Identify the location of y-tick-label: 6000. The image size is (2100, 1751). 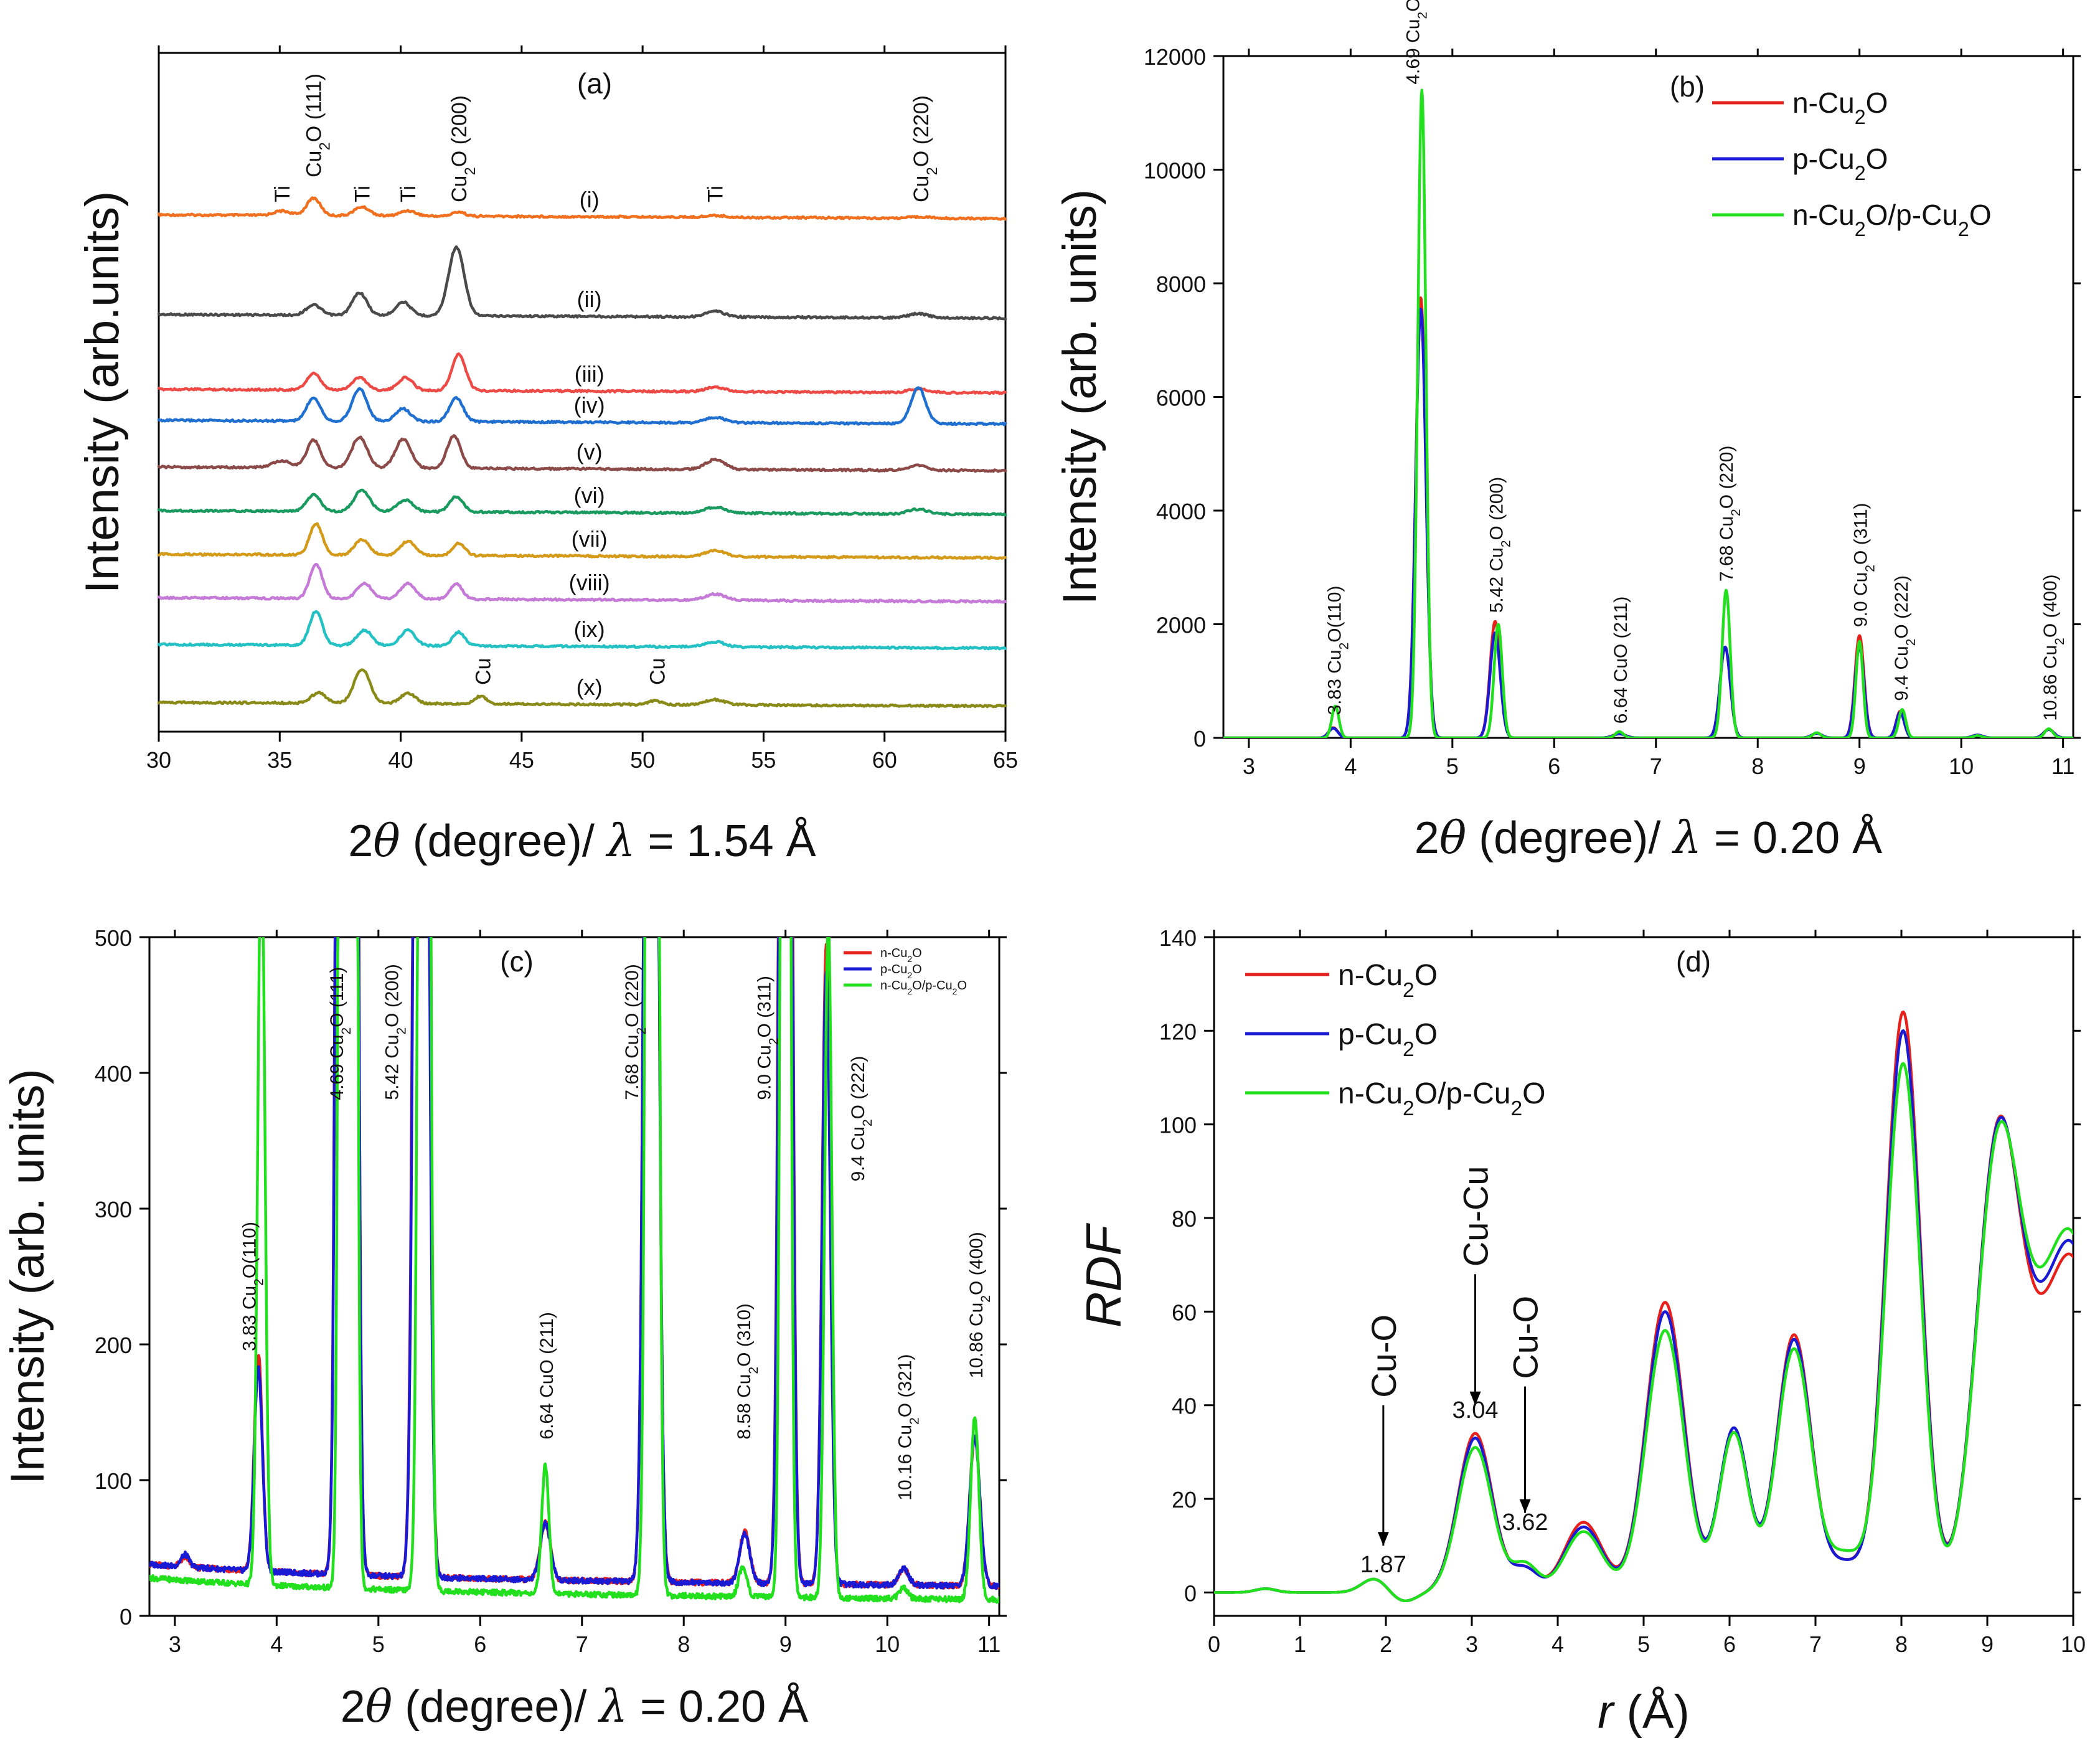
(1181, 398).